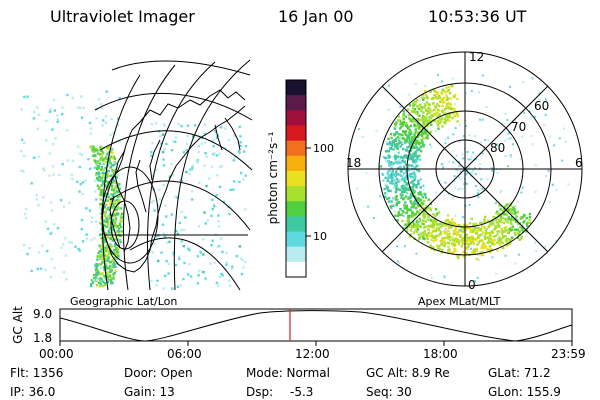  What do you see at coordinates (497, 148) in the screenshot?
I see `mlat-label-80: 80` at bounding box center [497, 148].